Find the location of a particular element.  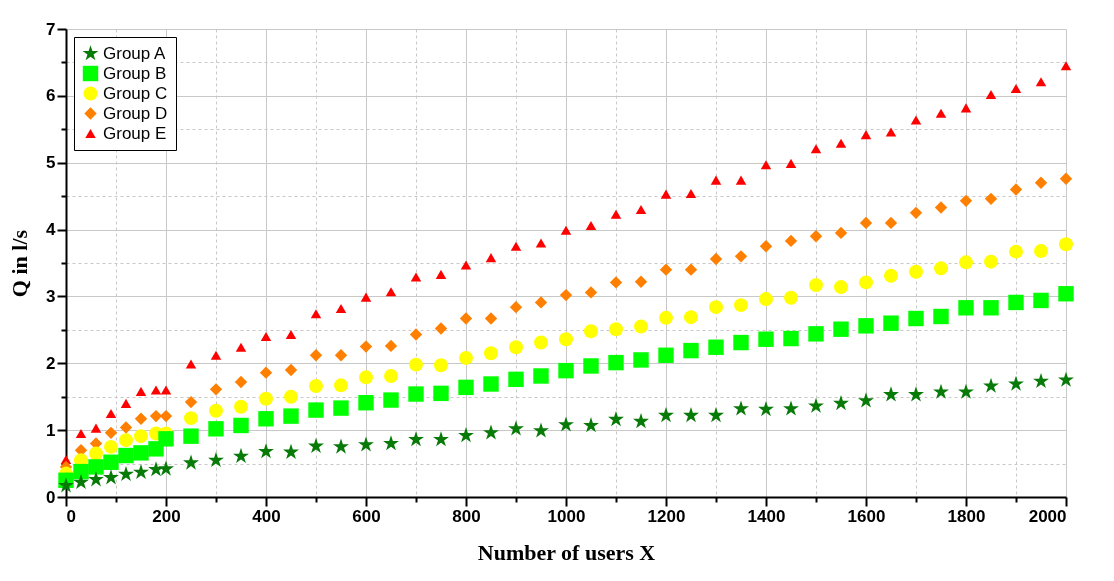

y-tick-label: 0 is located at coordinates (51, 497).